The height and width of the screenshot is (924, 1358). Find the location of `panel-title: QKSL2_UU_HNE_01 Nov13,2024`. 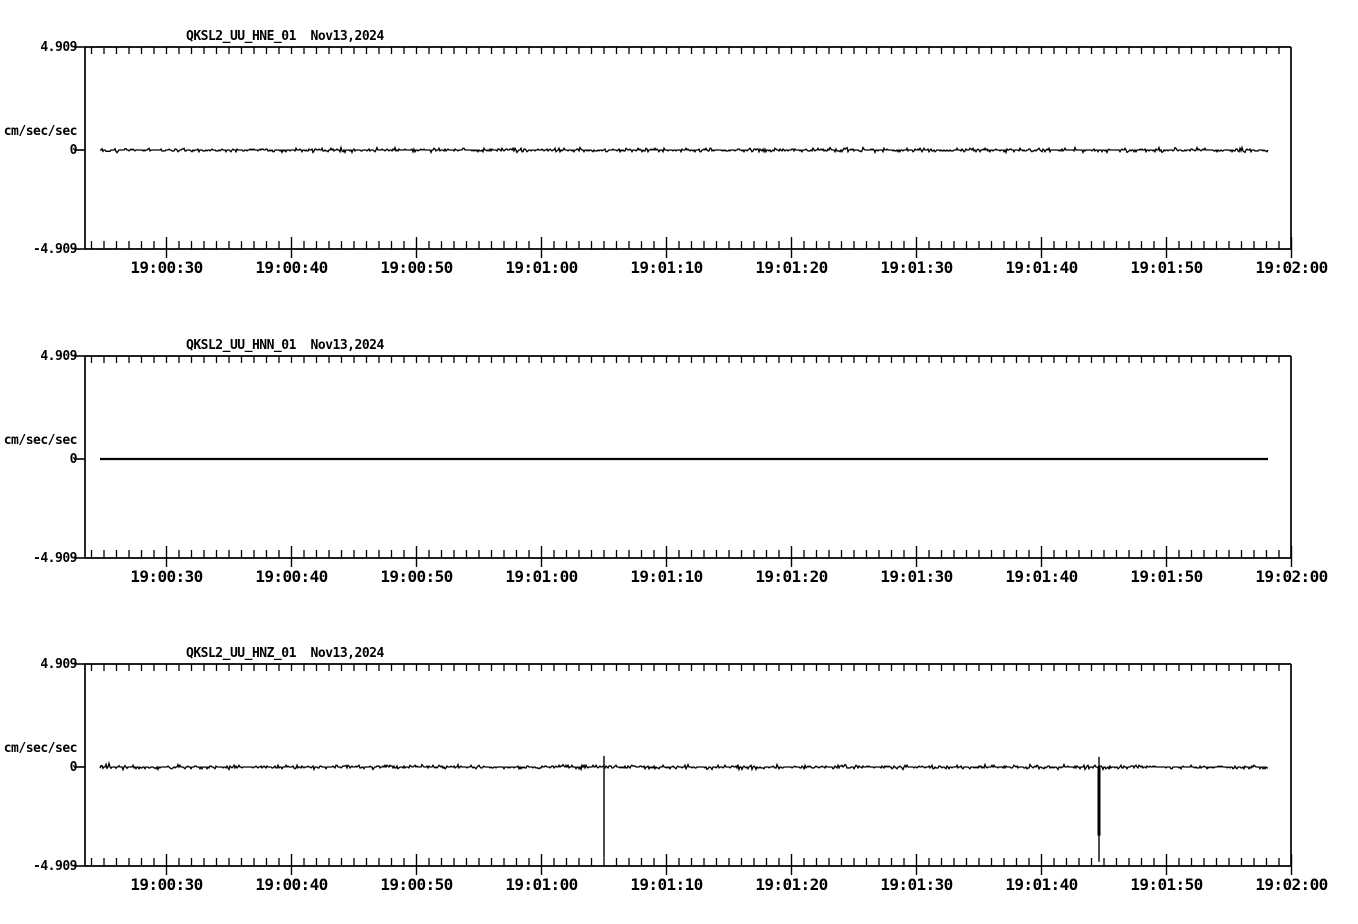

panel-title: QKSL2_UU_HNE_01 Nov13,2024 is located at coordinates (285, 36).